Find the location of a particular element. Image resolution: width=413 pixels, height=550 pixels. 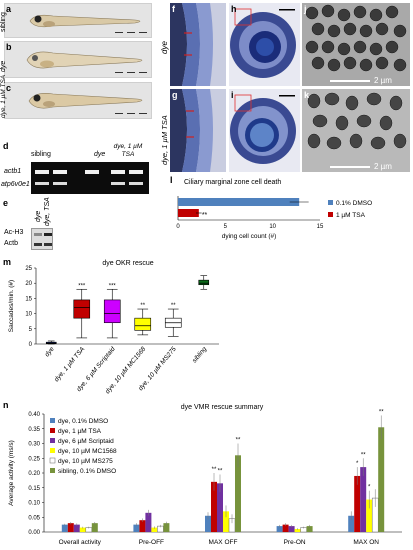

chart-title: dye VMR rescue summary is located at coordinates (222, 407).